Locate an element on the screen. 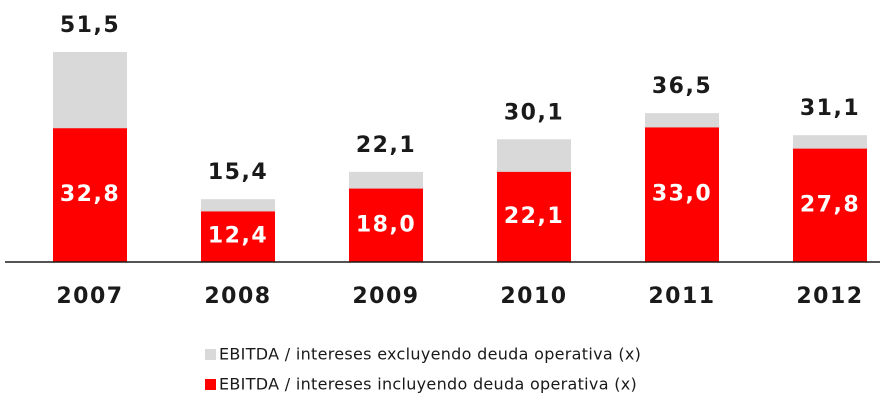 The height and width of the screenshot is (401, 885). value-label: 32,8 is located at coordinates (90, 194).